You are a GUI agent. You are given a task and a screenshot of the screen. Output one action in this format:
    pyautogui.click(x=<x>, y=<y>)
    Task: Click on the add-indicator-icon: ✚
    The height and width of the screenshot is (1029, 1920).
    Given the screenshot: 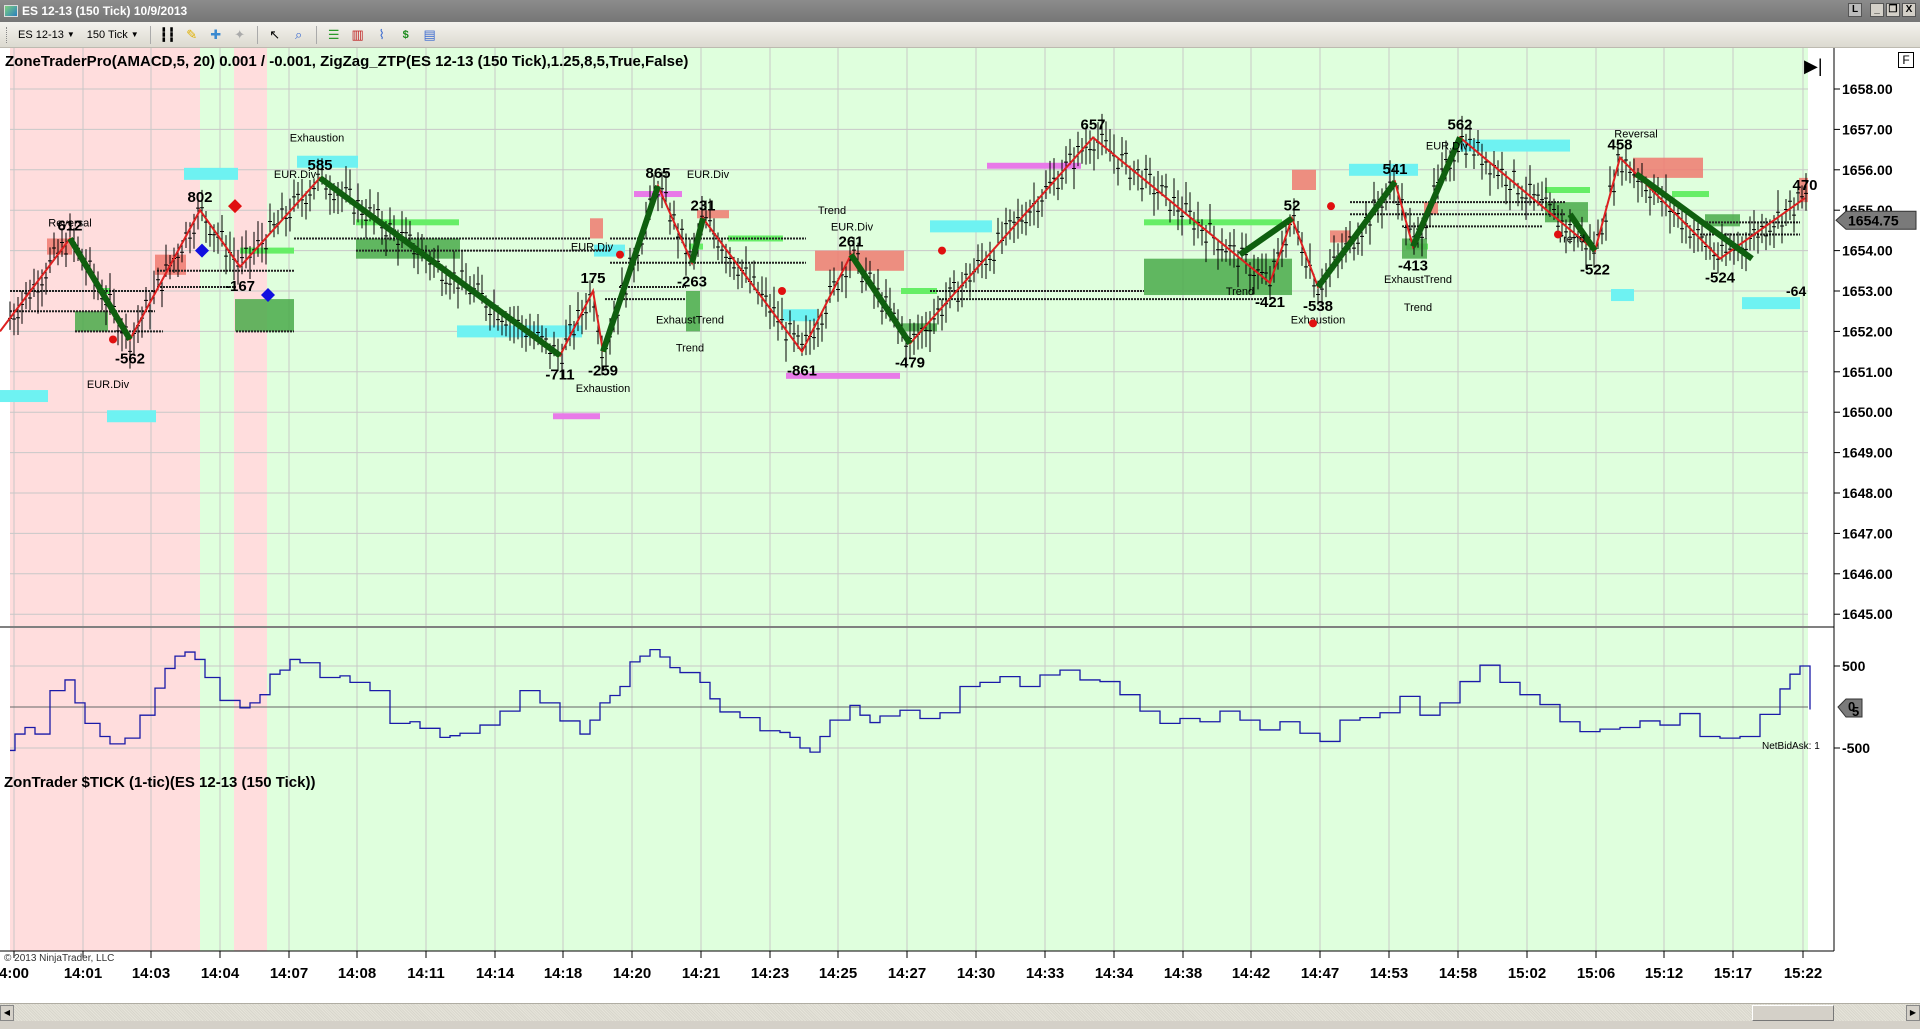 What is the action you would take?
    pyautogui.click(x=216, y=34)
    